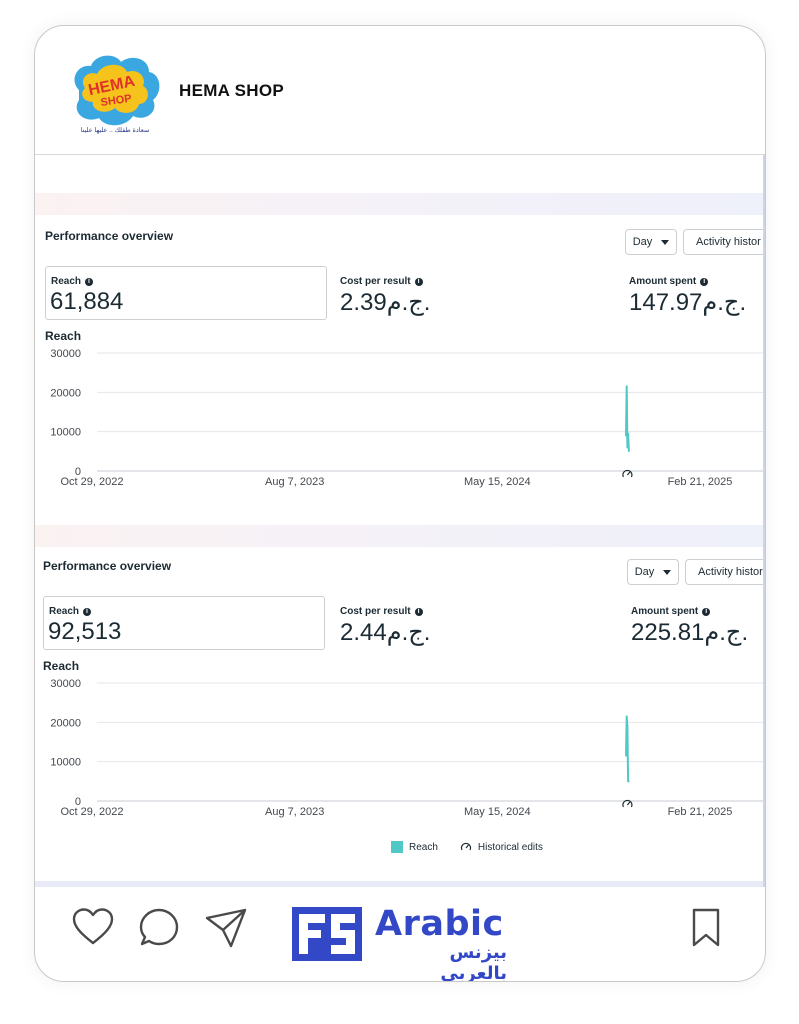 The image size is (799, 1024). Describe the element at coordinates (414, 847) in the screenshot. I see `legend-item-reach: Reach` at that location.